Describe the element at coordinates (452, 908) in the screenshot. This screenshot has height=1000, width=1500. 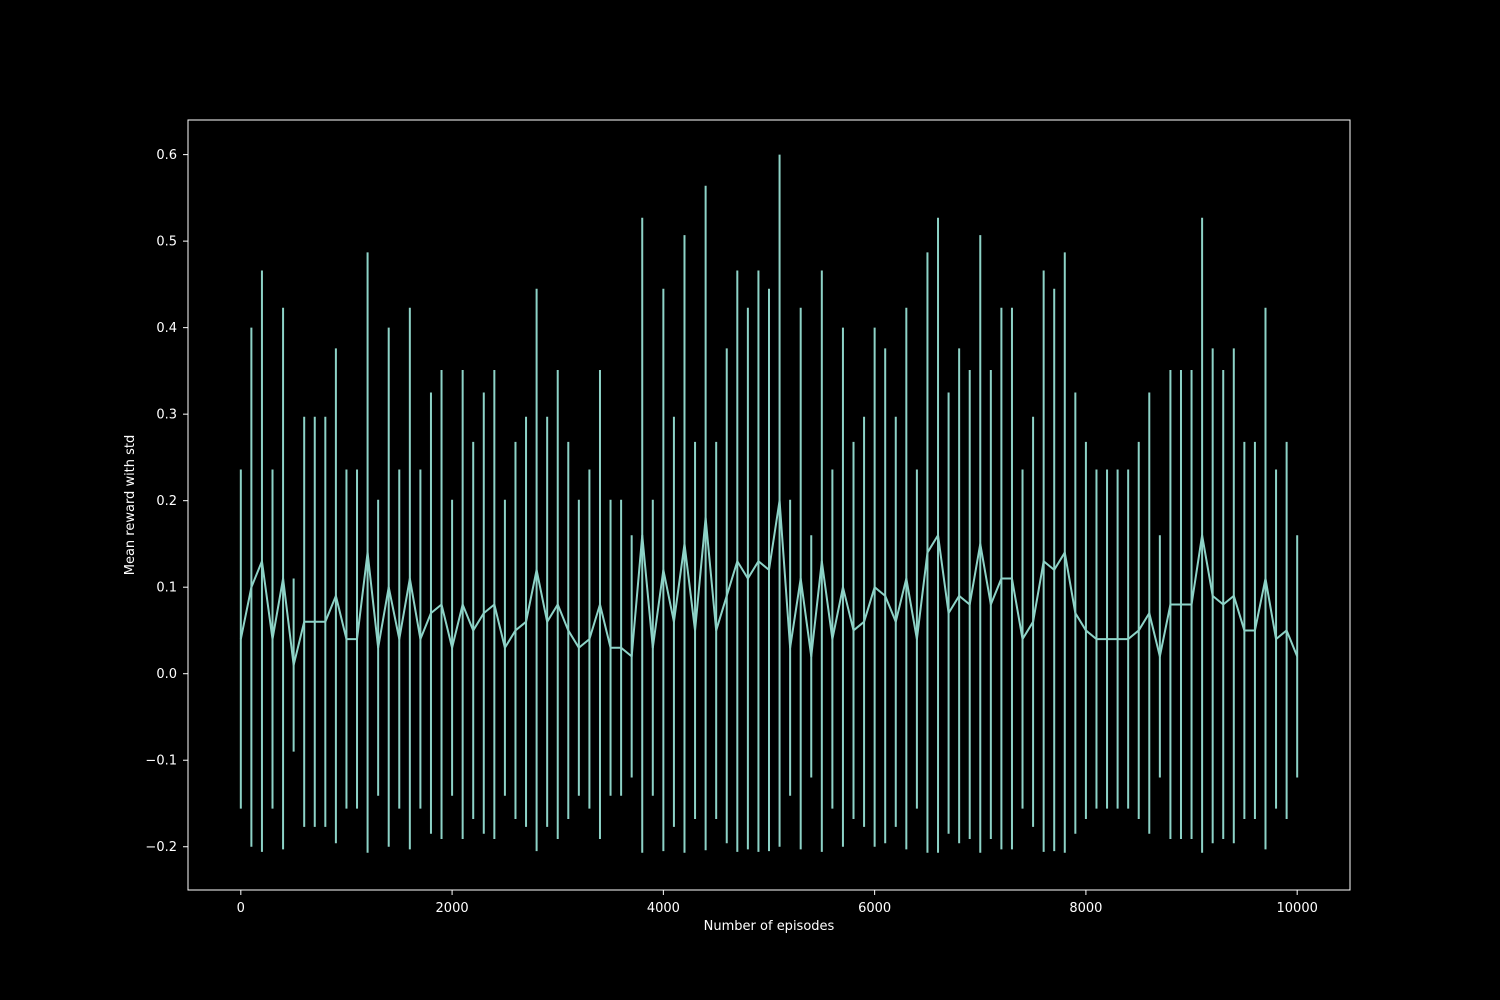
I see `x-tick-label: 2000` at that location.